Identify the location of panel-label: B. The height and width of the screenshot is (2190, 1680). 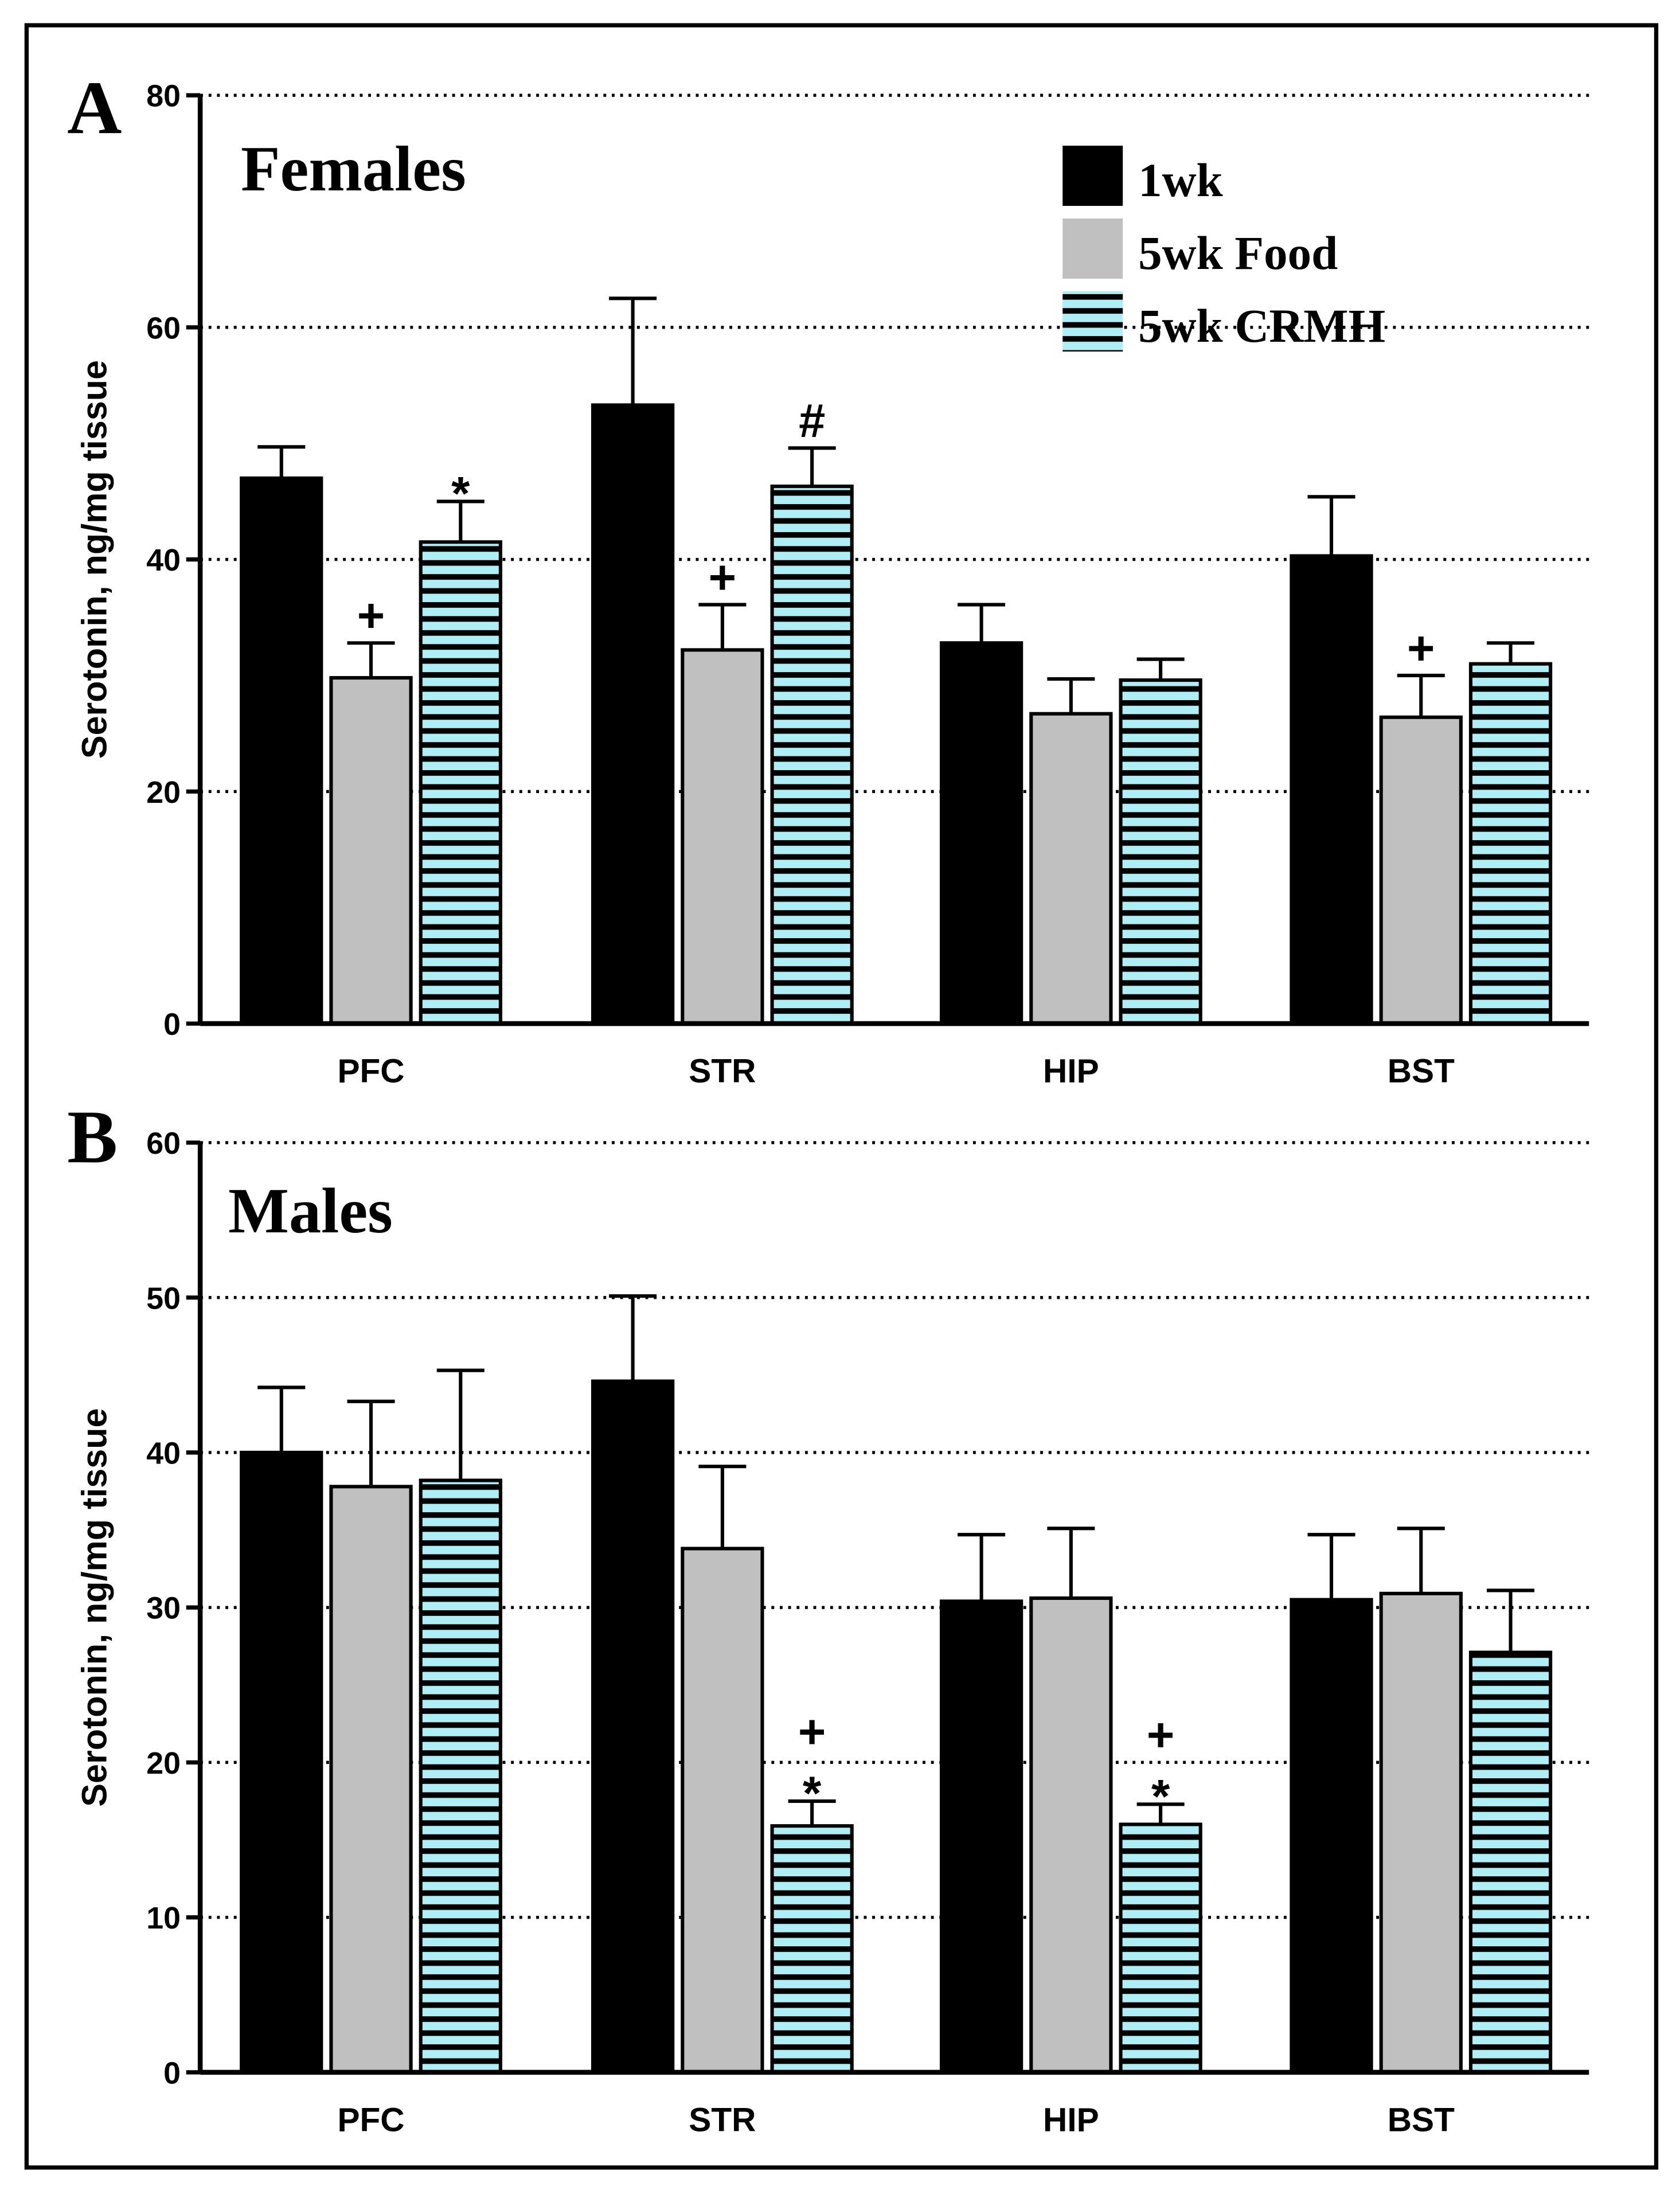
(92, 1137).